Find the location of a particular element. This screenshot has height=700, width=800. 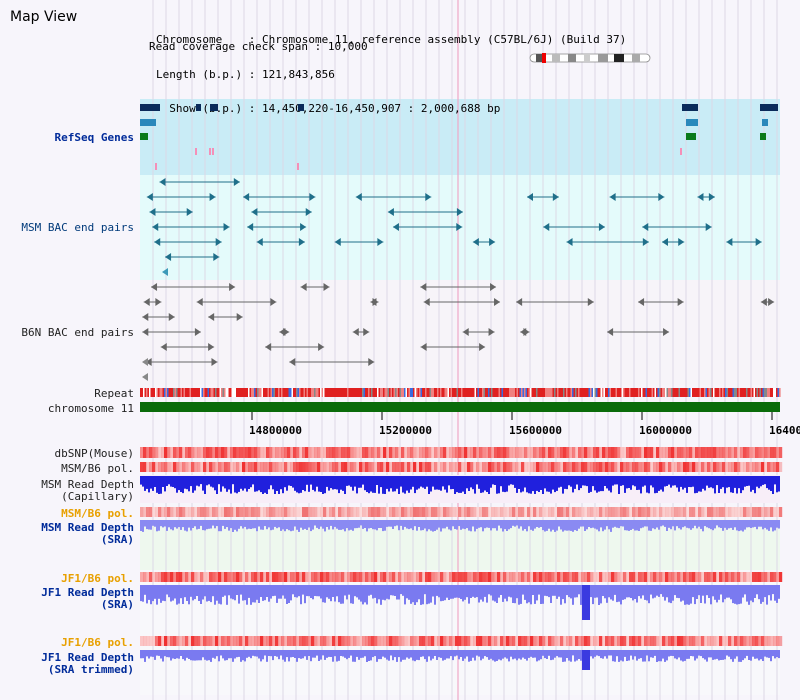

track-label-msm-pol-1: MSM/B6 pol. is located at coordinates (97, 468).